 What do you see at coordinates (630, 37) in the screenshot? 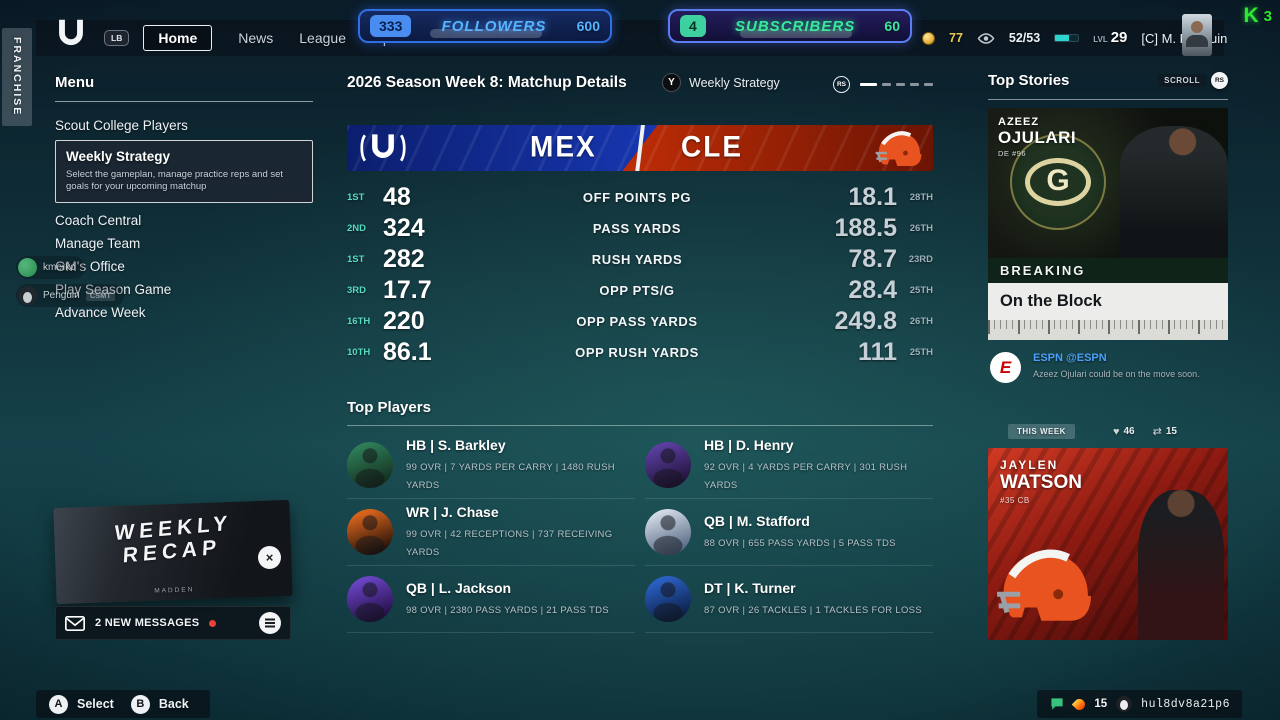
I see `top-nav-bar: LB Home News League Op` at bounding box center [630, 37].